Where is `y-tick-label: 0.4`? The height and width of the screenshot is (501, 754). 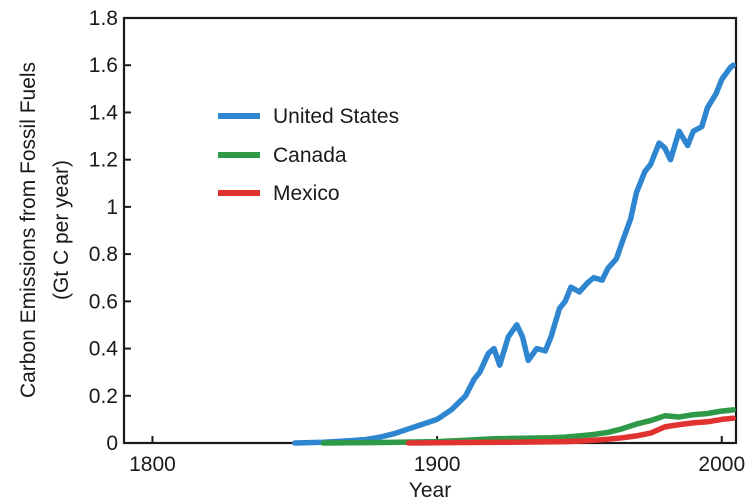
y-tick-label: 0.4 is located at coordinates (104, 349).